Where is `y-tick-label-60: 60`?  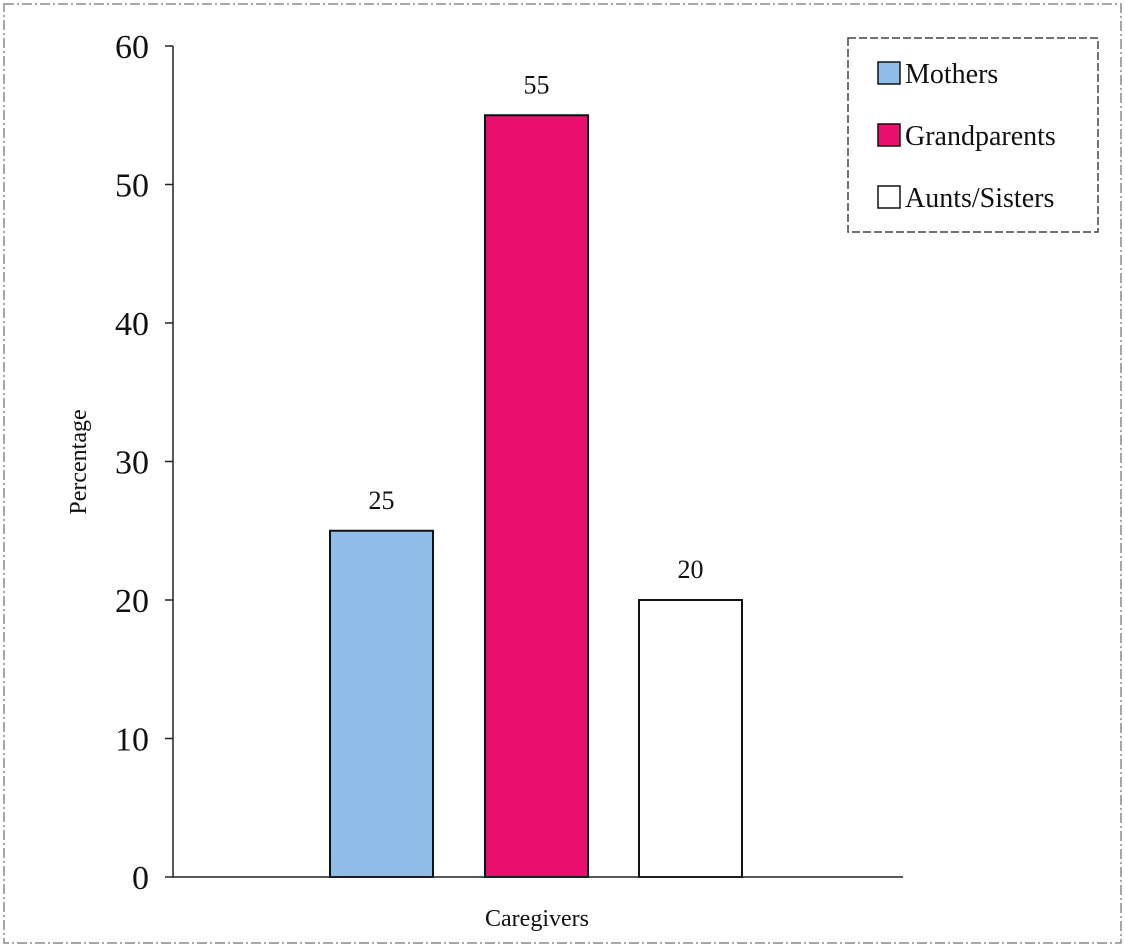
y-tick-label-60: 60 is located at coordinates (132, 47).